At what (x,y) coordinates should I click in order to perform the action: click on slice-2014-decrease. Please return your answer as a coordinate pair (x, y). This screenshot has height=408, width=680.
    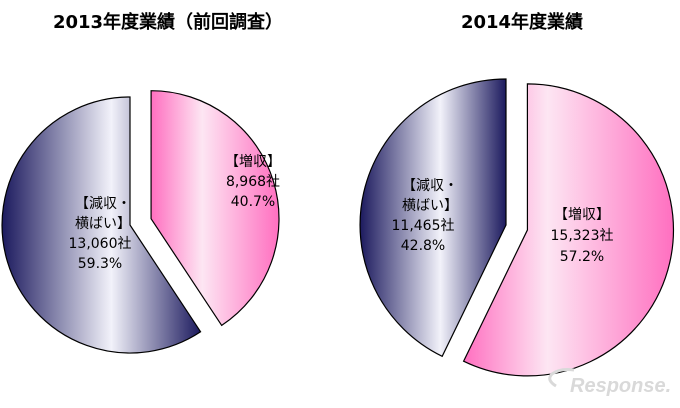
    Looking at the image, I should click on (433, 218).